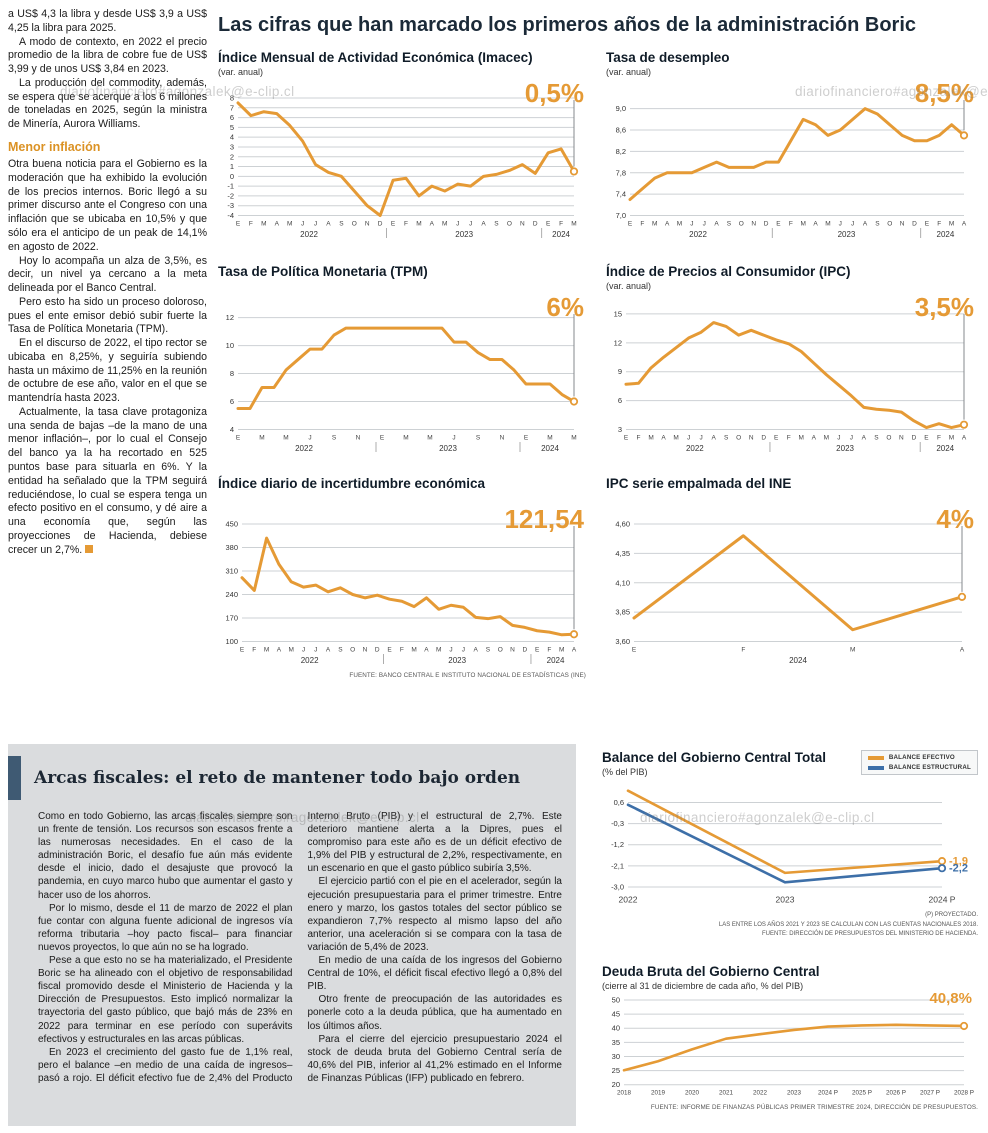  What do you see at coordinates (692, 1093) in the screenshot?
I see `svg-text: 2020` at bounding box center [692, 1093].